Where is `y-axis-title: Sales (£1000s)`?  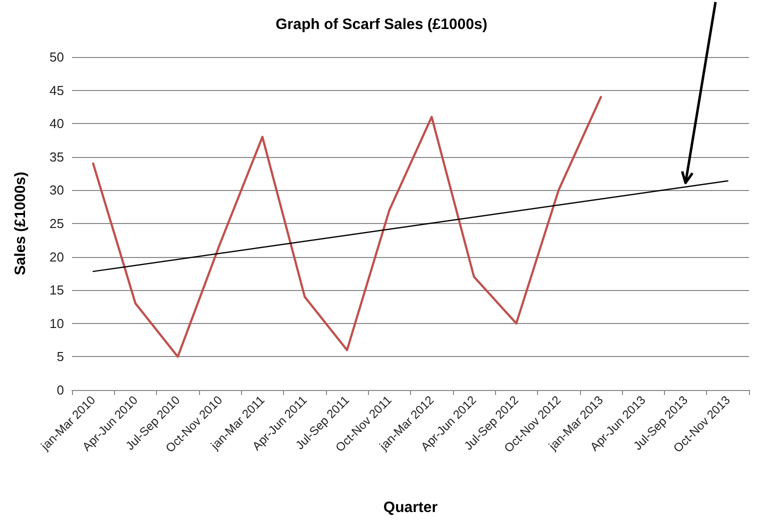 y-axis-title: Sales (£1000s) is located at coordinates (20, 224).